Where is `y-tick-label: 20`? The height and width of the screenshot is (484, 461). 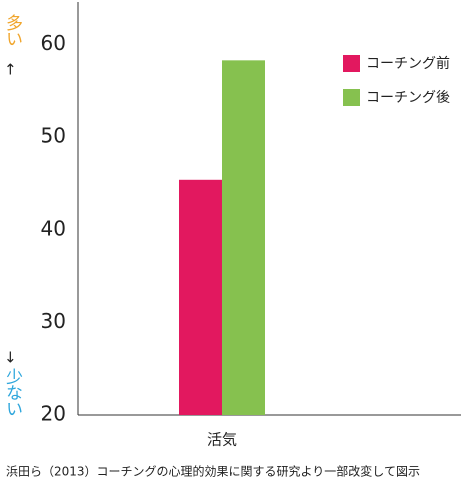 y-tick-label: 20 is located at coordinates (53, 414).